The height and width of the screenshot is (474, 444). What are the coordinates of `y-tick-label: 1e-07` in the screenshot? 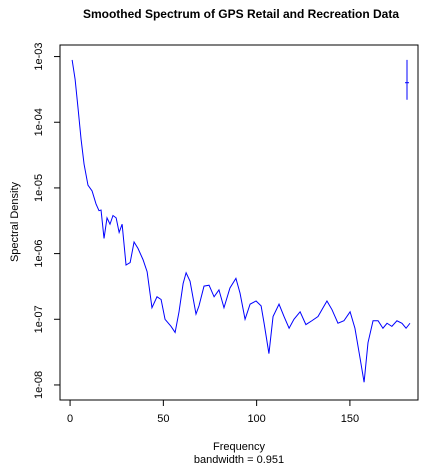 It's located at (39, 319).